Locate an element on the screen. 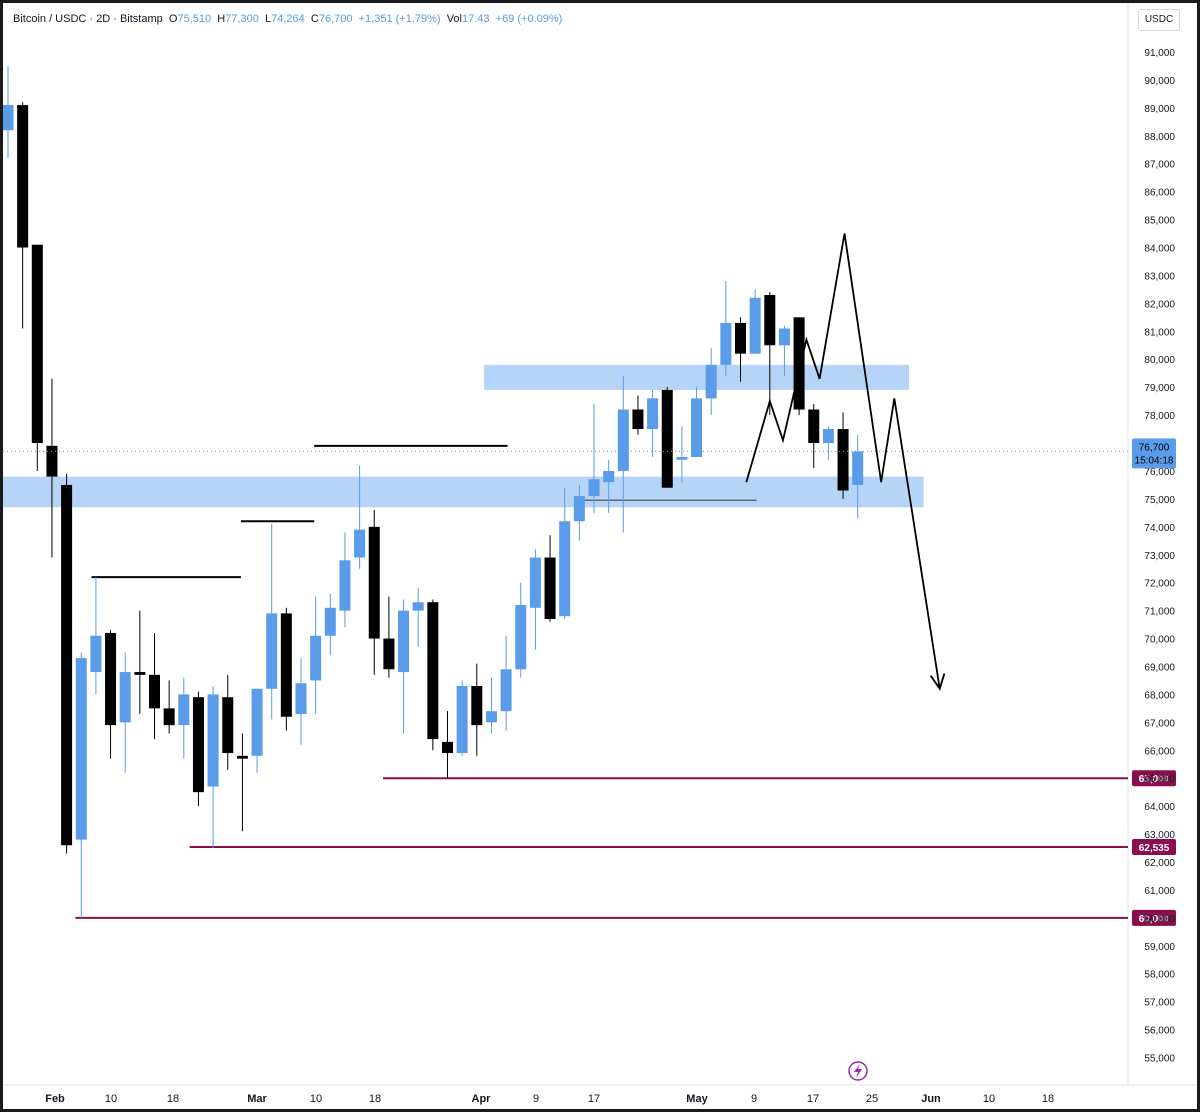 The width and height of the screenshot is (1200, 1112). symbol-title: Bitcoin / USDC · 2D · Bitstamp is located at coordinates (88, 19).